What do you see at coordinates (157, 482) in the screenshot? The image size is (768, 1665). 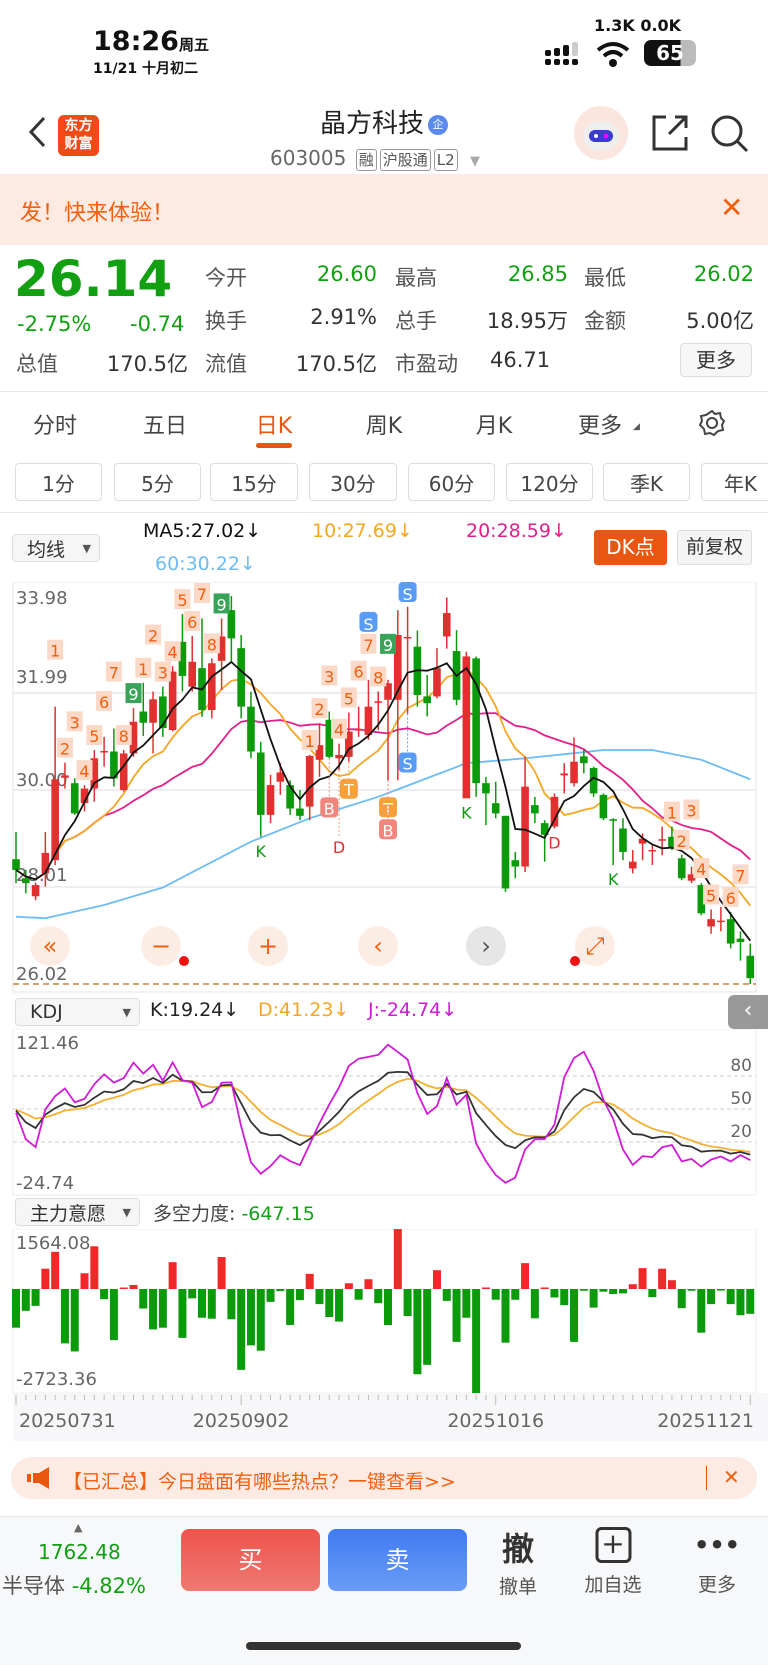 I see `interval-button: 5分` at bounding box center [157, 482].